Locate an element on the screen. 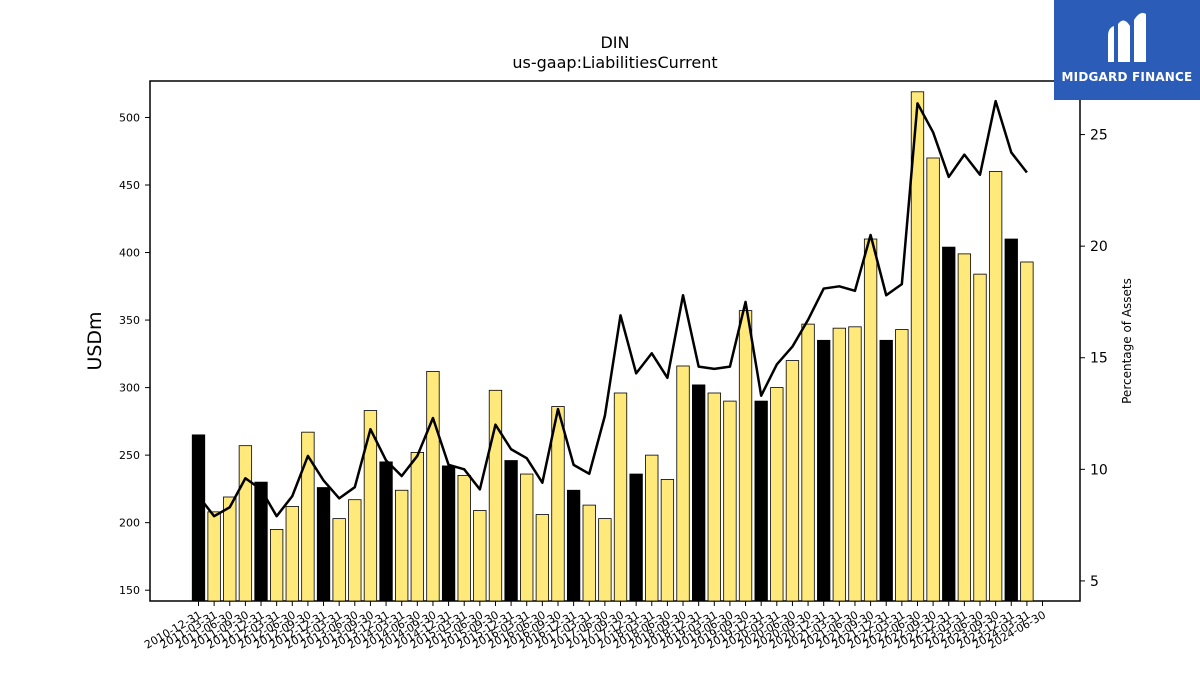  chart-title: DIN is located at coordinates (614, 42).